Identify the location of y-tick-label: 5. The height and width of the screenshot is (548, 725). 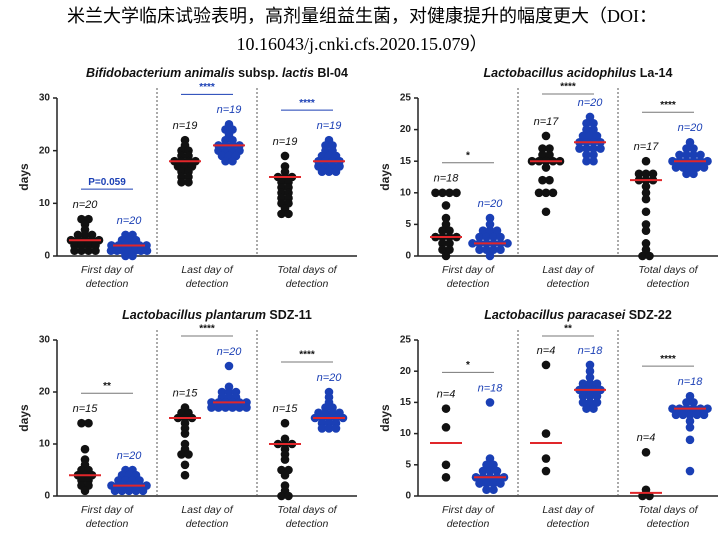
(408, 464).